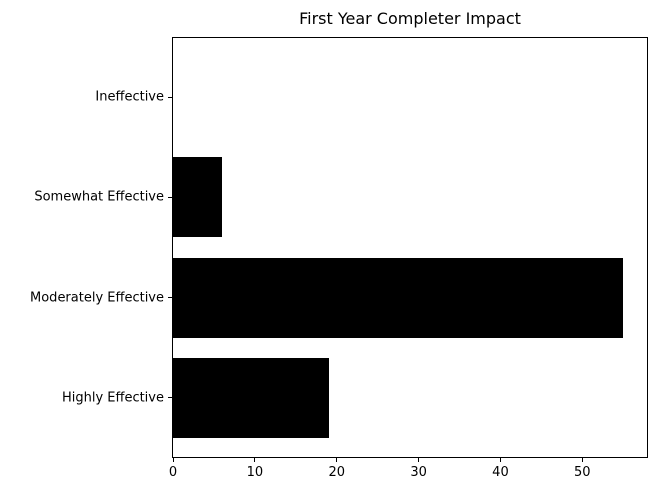 The width and height of the screenshot is (661, 494). Describe the element at coordinates (97, 298) in the screenshot. I see `y-tick-label-moderately-effective: Moderately Effective` at that location.